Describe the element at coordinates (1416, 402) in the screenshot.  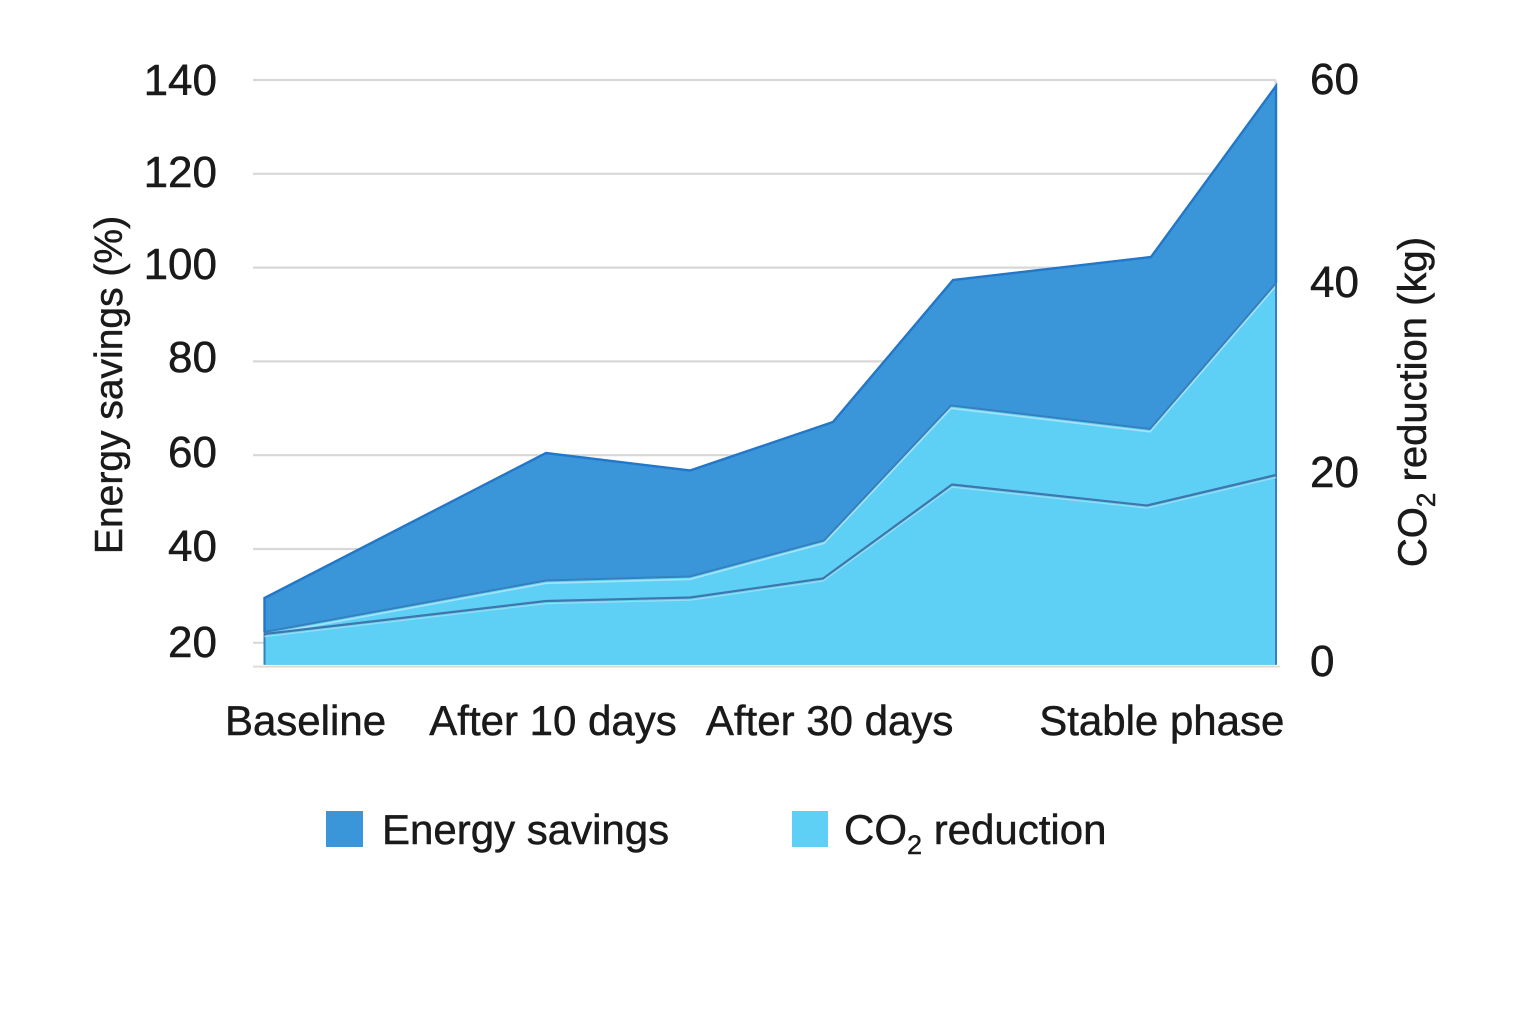
I see `svg-text: CO2 reduction (kg)` at that location.